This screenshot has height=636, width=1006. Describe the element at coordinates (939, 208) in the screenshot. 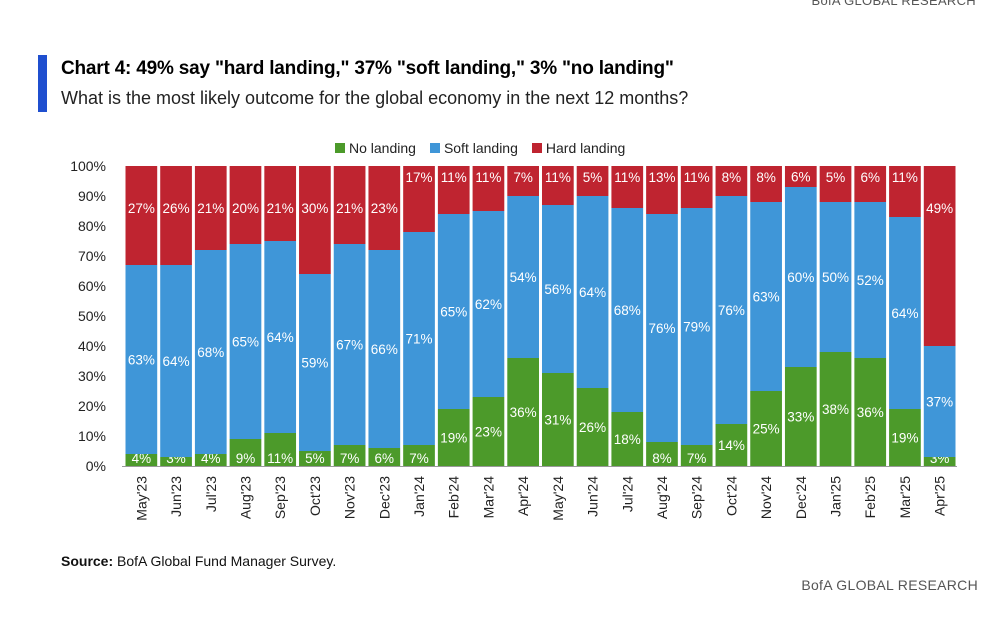

I see `data-label-hard-landing: 49%` at that location.